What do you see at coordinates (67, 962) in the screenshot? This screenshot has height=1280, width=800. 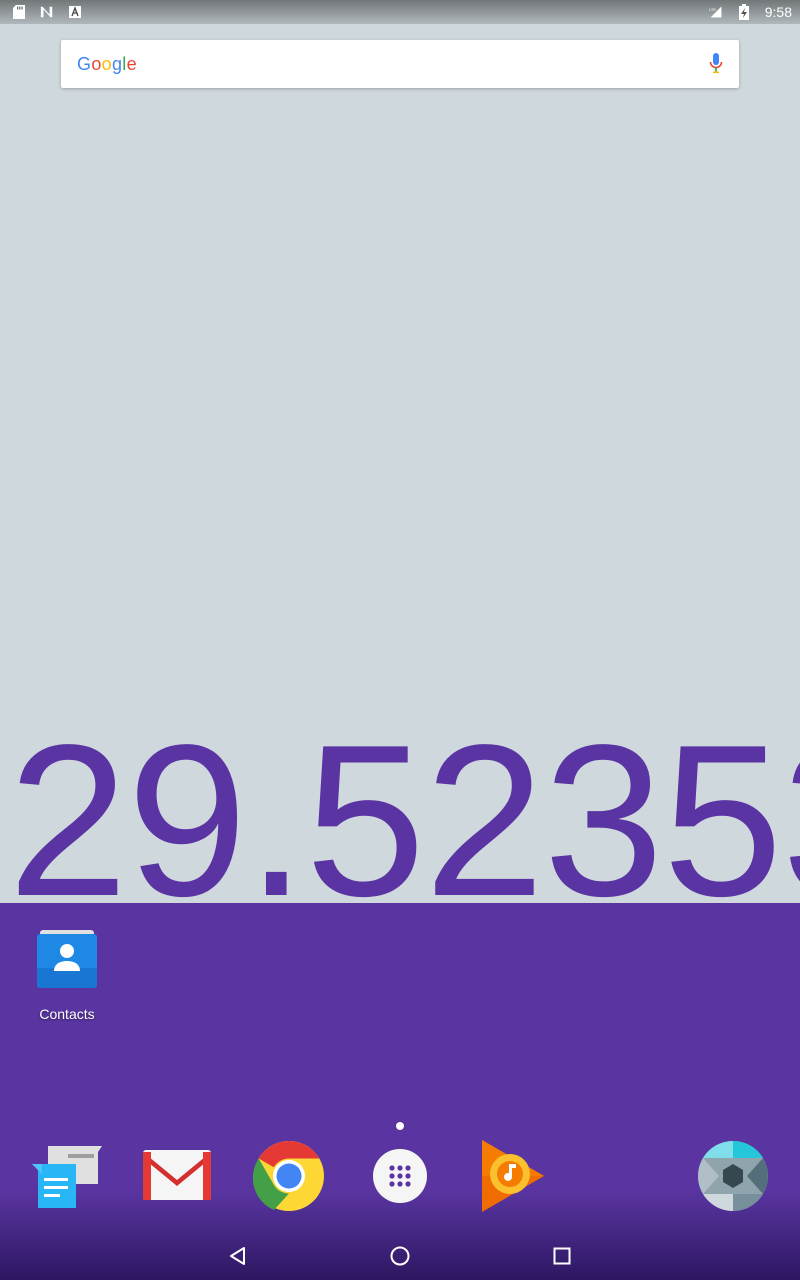 I see `contacts-icon` at bounding box center [67, 962].